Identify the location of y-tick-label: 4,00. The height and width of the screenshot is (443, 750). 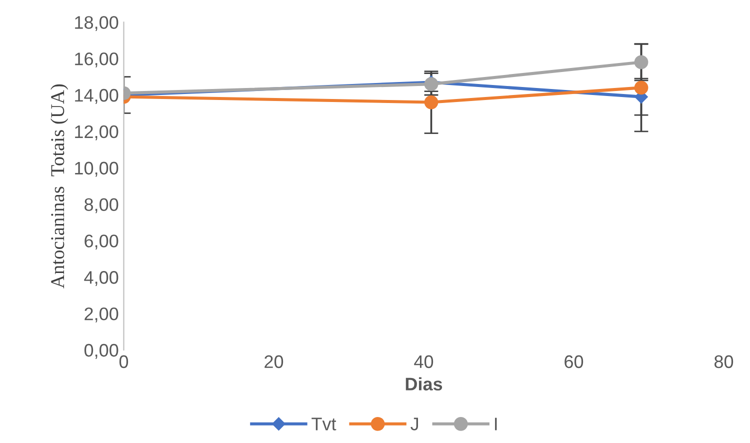
(101, 278).